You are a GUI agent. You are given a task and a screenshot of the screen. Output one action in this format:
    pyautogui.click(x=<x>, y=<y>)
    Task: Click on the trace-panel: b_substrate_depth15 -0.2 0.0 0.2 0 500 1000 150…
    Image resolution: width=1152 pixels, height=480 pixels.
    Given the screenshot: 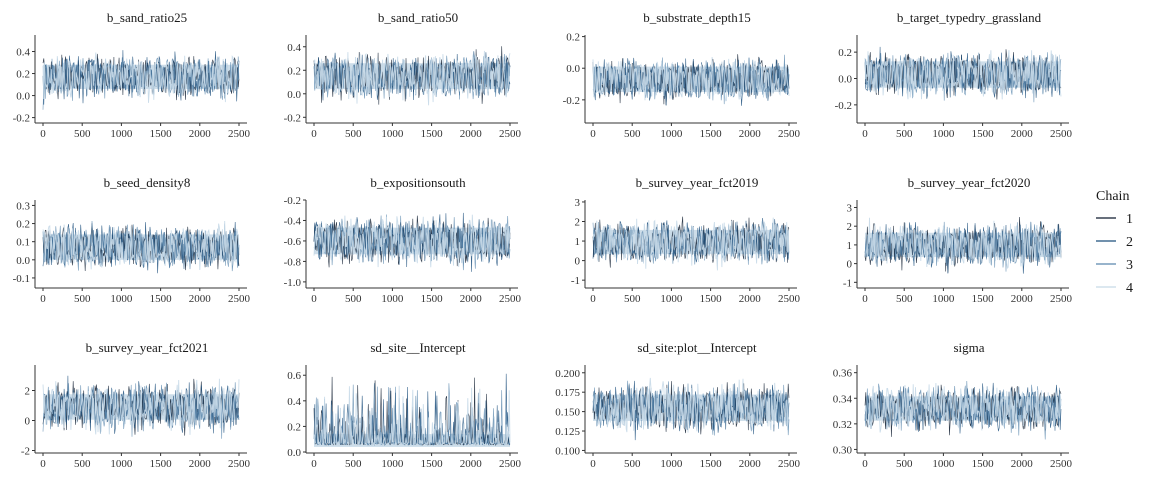 What is the action you would take?
    pyautogui.click(x=682, y=75)
    